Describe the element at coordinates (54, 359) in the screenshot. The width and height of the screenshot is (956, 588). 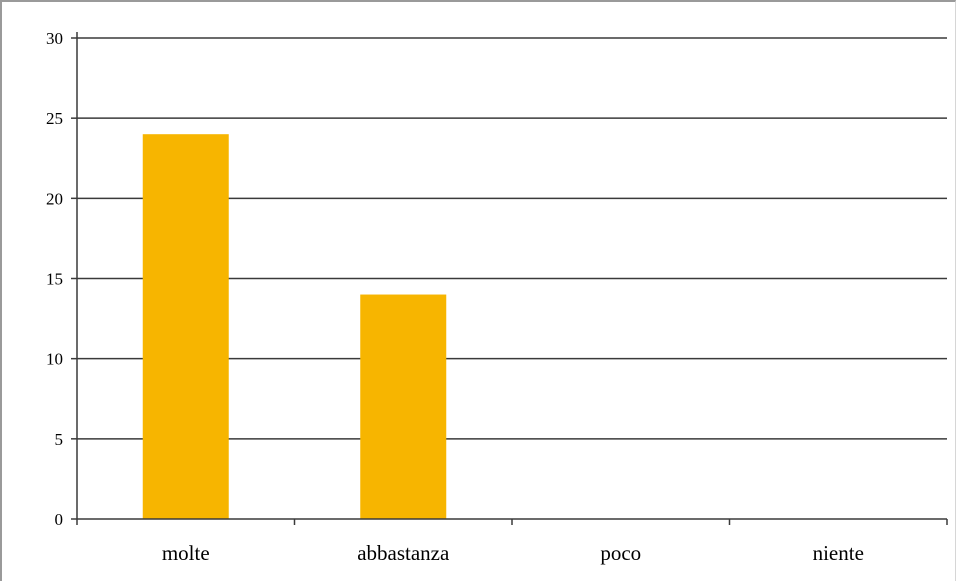
I see `y-tick-label: 10` at that location.